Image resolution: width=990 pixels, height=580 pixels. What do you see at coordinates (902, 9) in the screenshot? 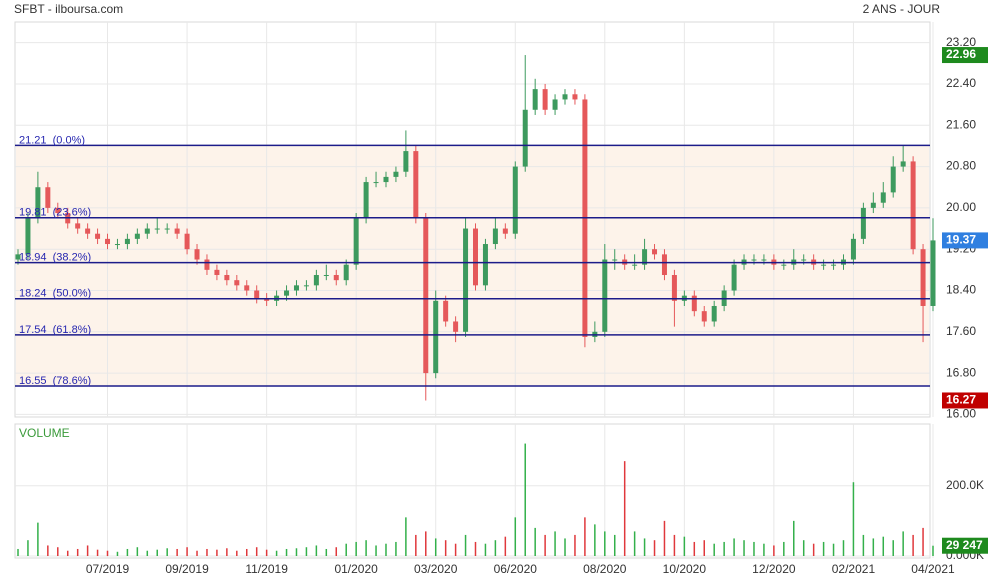
I see `chart-subtitle: 2 ANS - JOUR` at bounding box center [902, 9].